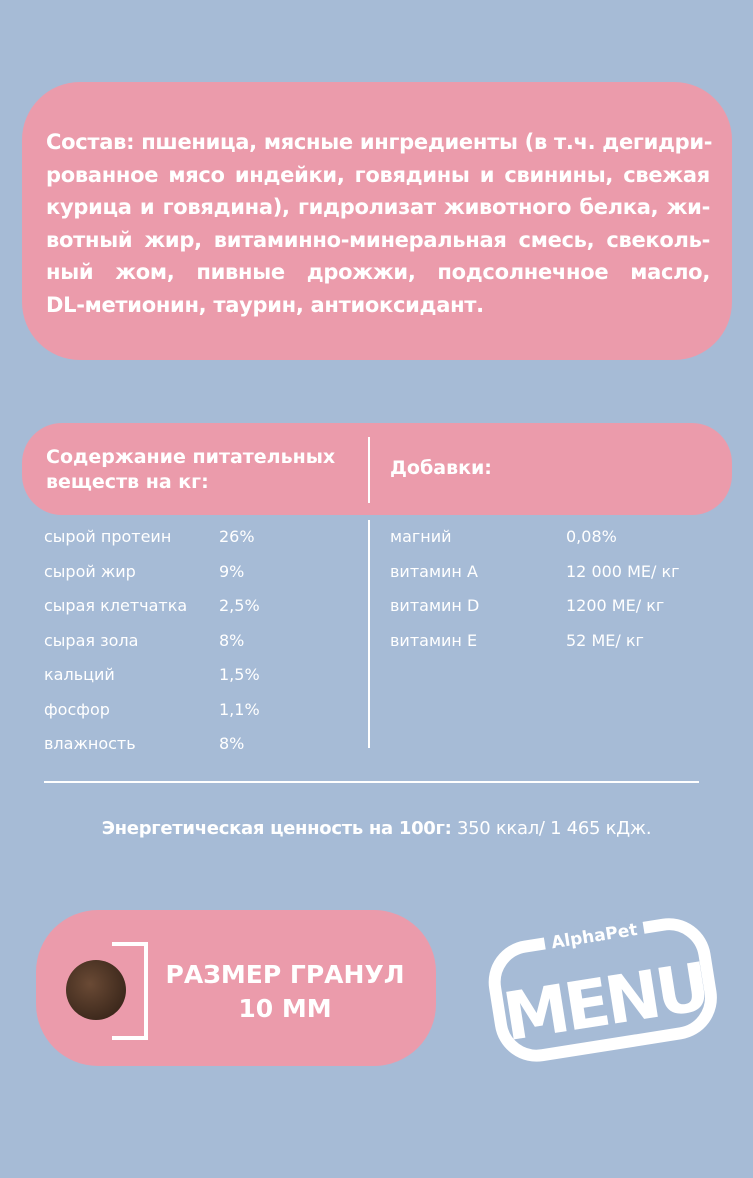  Describe the element at coordinates (191, 469) in the screenshot. I see `nutrients-title: Содержание питательных веществ на кг:` at that location.